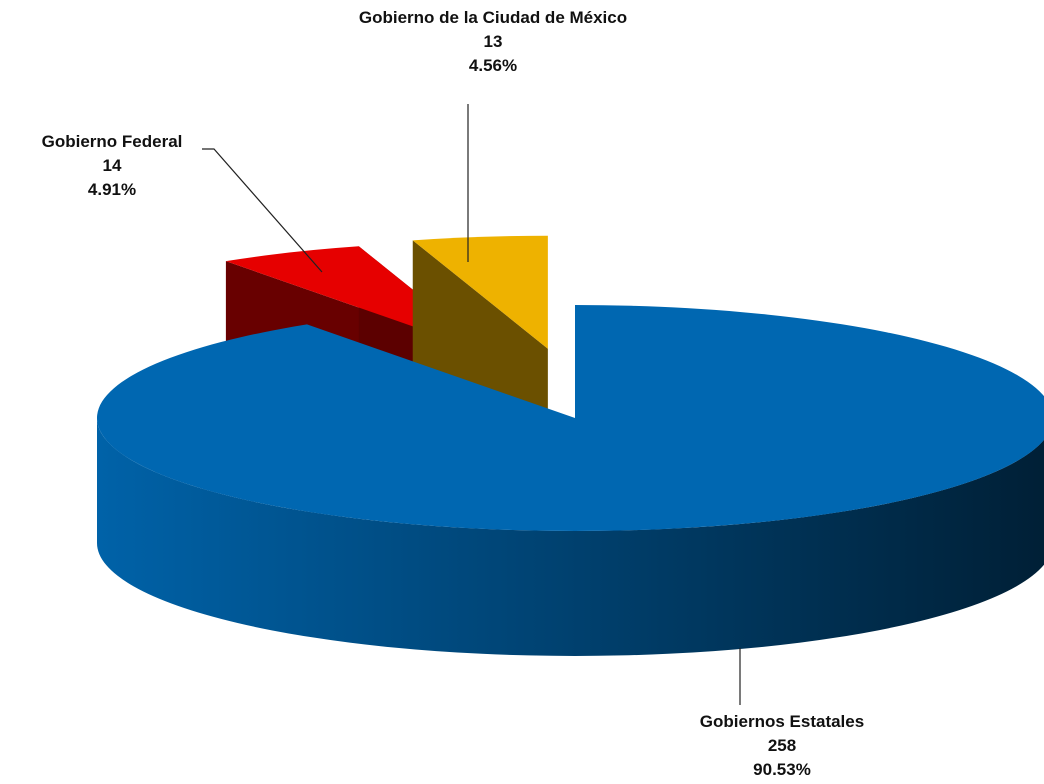 The image size is (1044, 784). I want to click on label-value: 13, so click(493, 41).